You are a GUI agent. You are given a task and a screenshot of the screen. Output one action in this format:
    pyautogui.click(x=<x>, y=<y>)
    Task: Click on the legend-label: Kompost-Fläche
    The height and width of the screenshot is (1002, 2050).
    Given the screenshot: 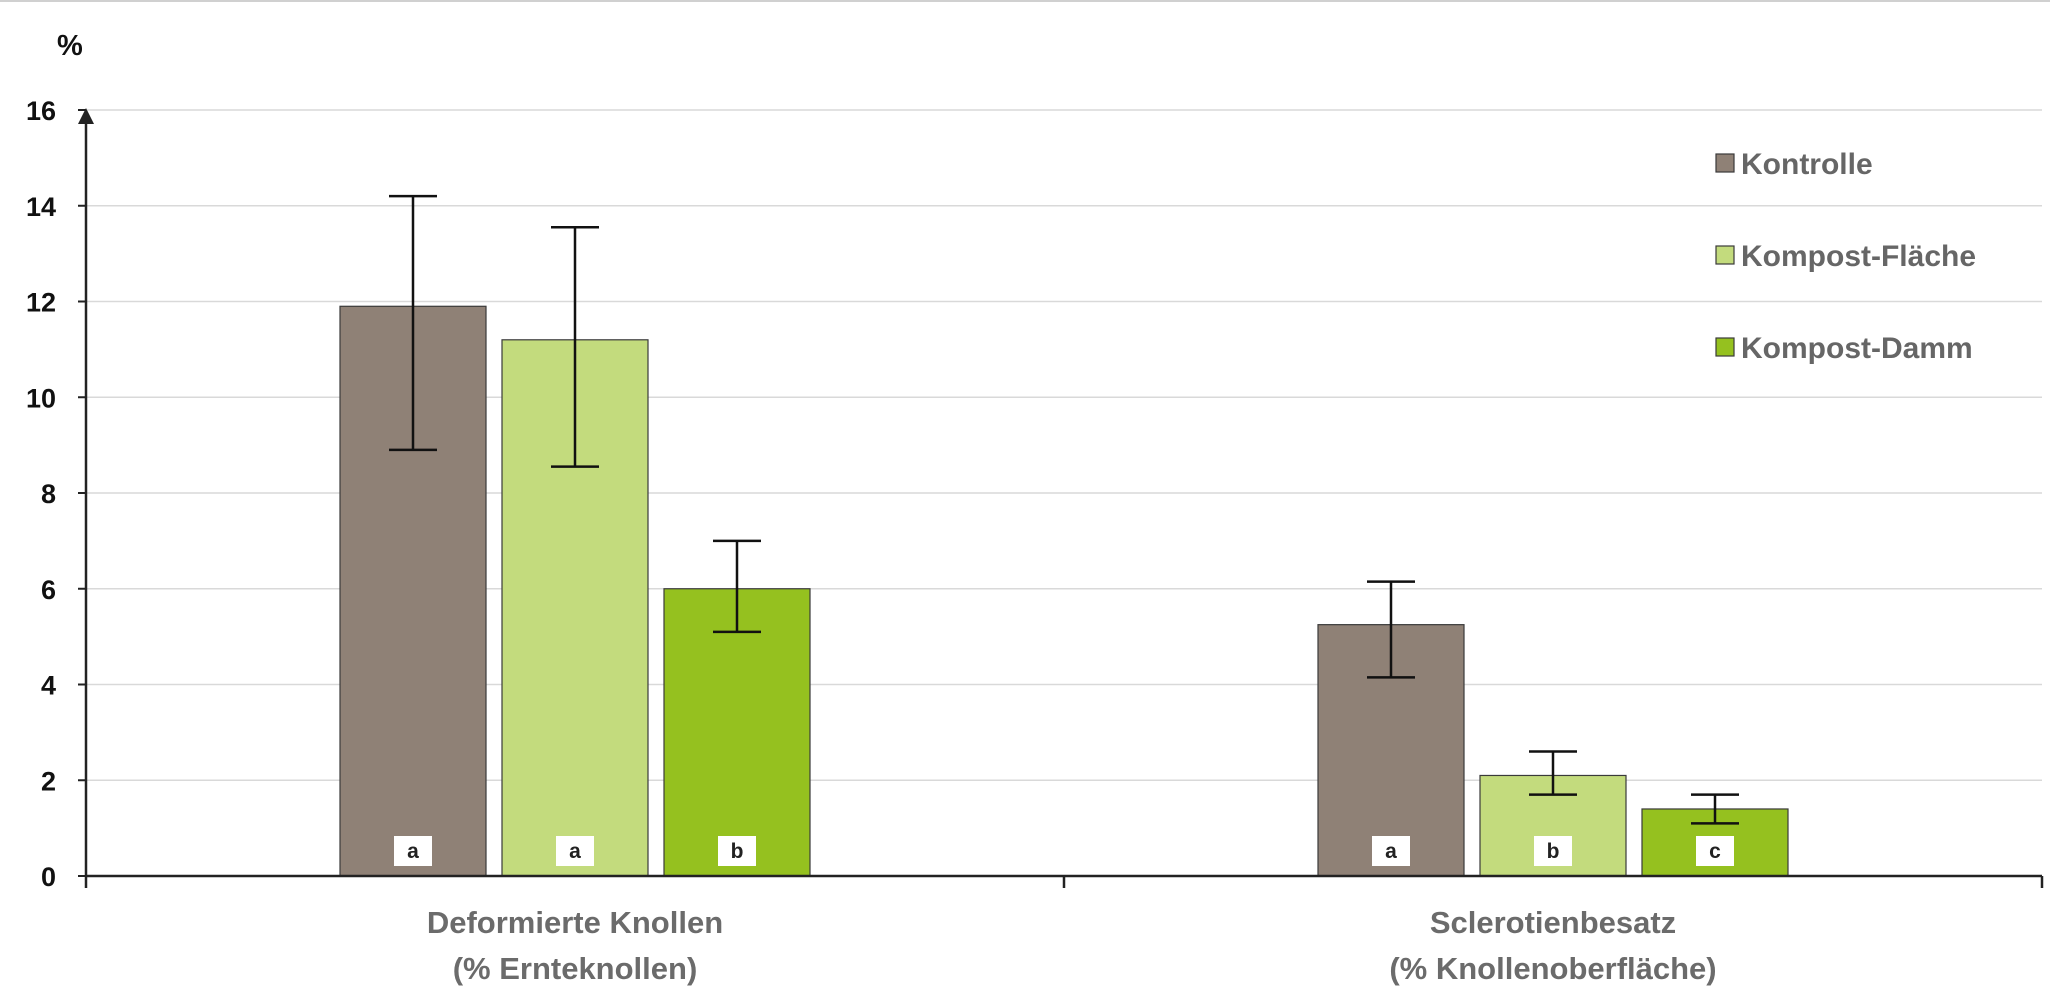 What is the action you would take?
    pyautogui.click(x=1858, y=256)
    